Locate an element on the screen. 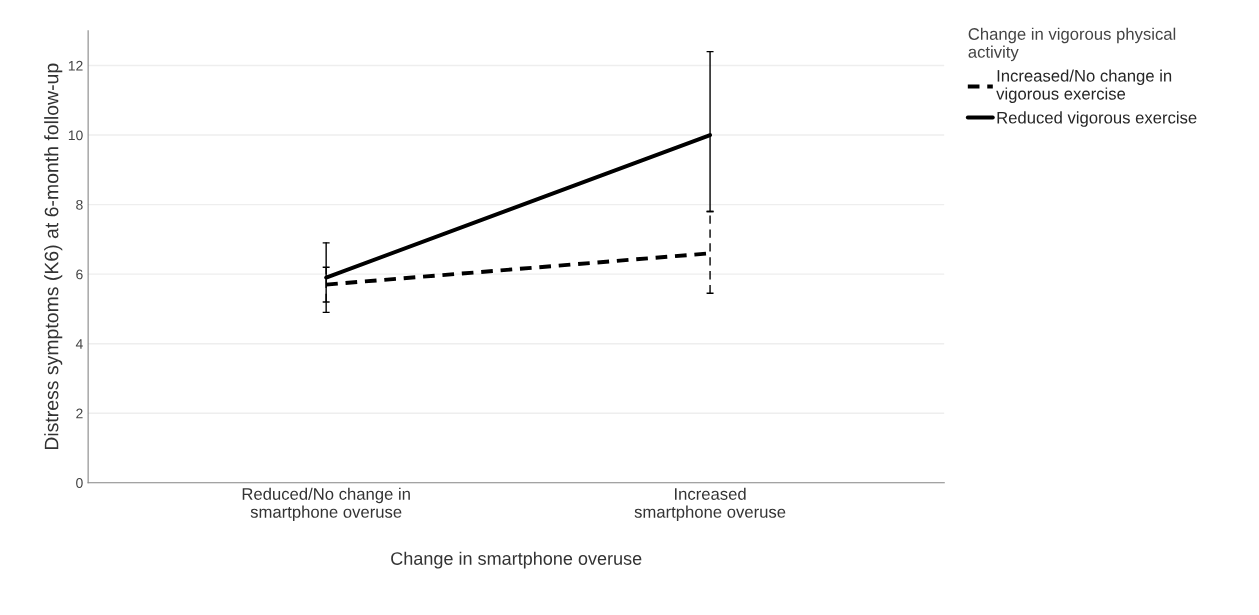 The width and height of the screenshot is (1259, 615). y-tick-label: 8 is located at coordinates (79, 204).